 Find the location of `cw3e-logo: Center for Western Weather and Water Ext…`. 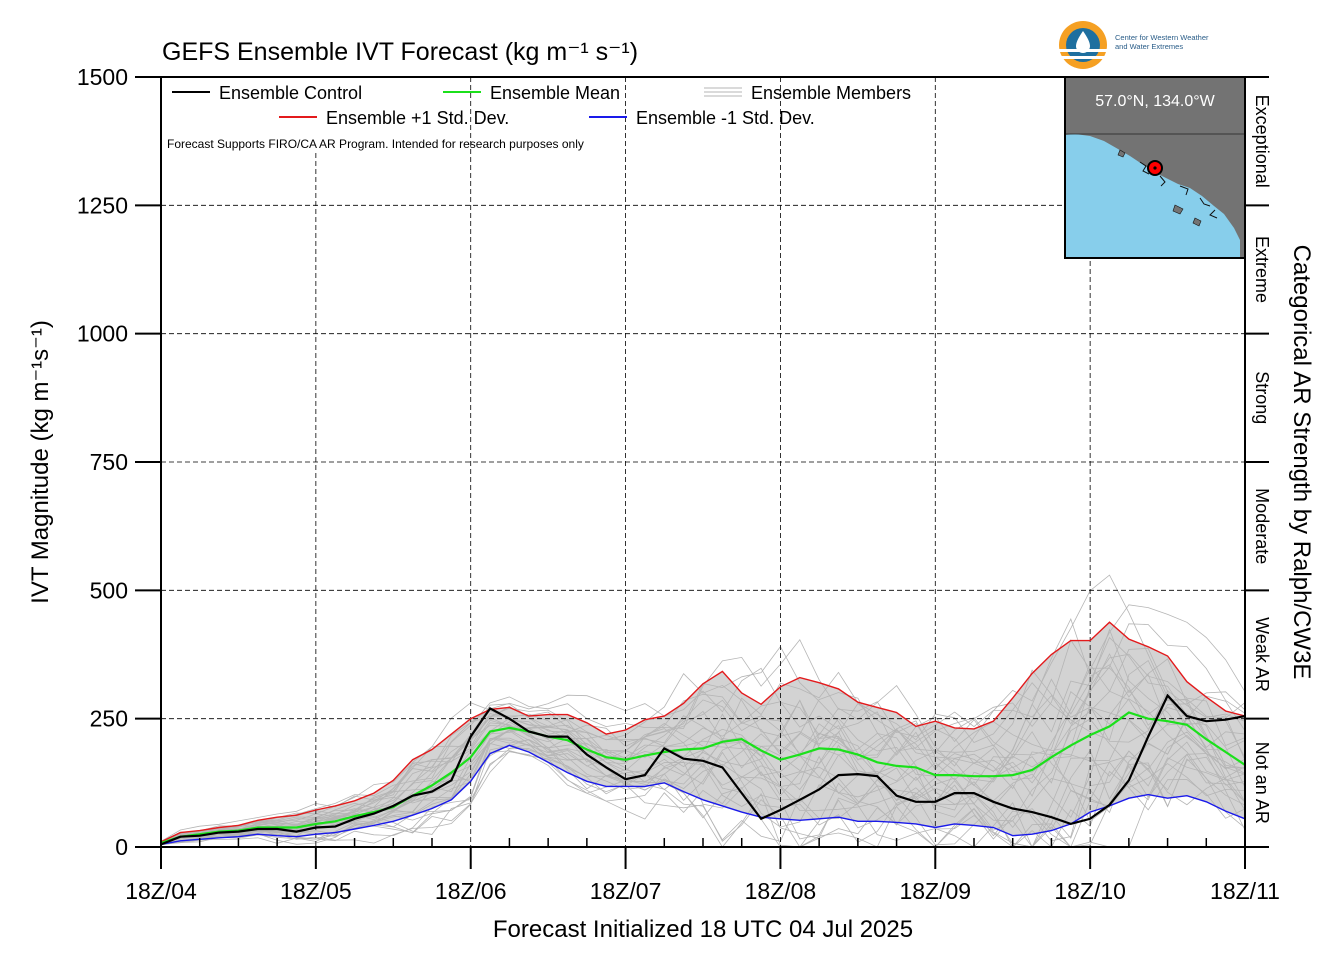

cw3e-logo: Center for Western Weather and Water Ext… is located at coordinates (1134, 45).